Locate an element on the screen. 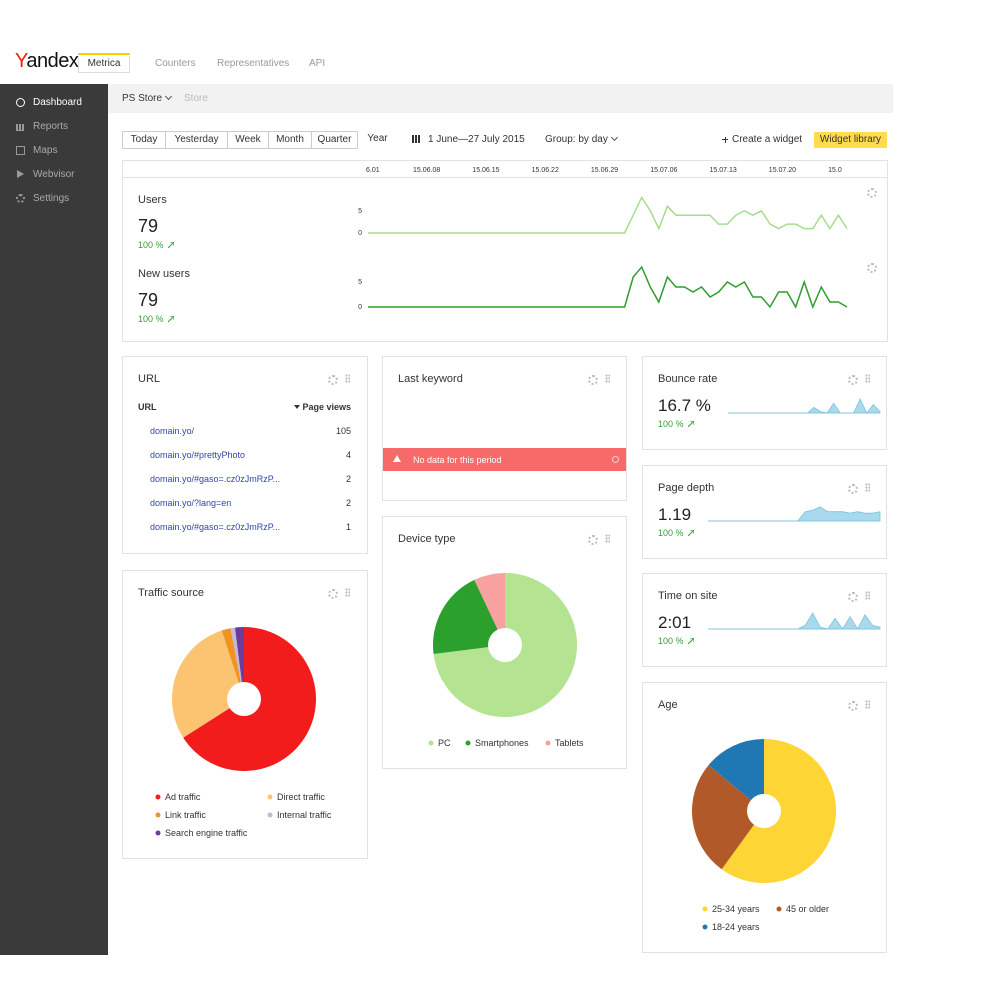  period-button: Yesterday is located at coordinates (196, 140).